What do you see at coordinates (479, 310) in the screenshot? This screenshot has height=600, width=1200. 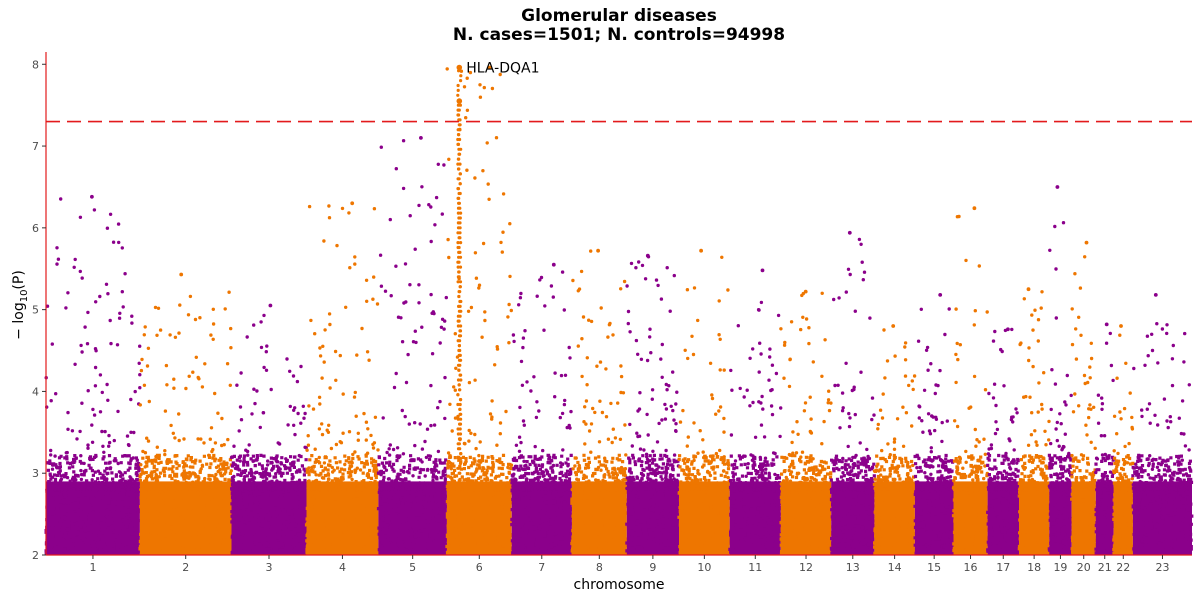 I see `chromosome-6-points` at bounding box center [479, 310].